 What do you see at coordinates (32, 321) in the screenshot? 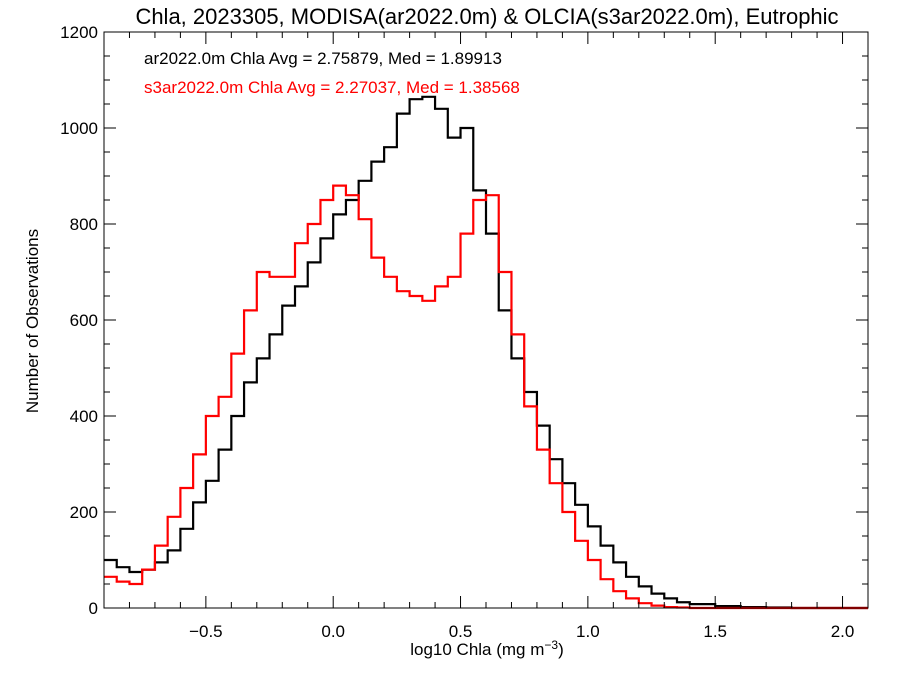
I see `y-axis-label: Number of Observations` at bounding box center [32, 321].